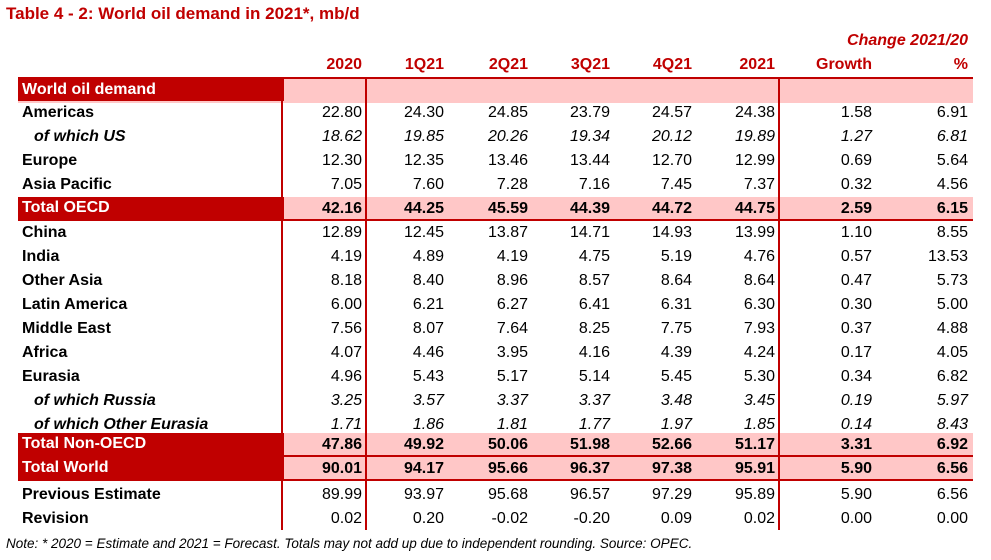 The image size is (991, 560). What do you see at coordinates (759, 280) in the screenshot?
I see `cell-value: 8.64` at bounding box center [759, 280].